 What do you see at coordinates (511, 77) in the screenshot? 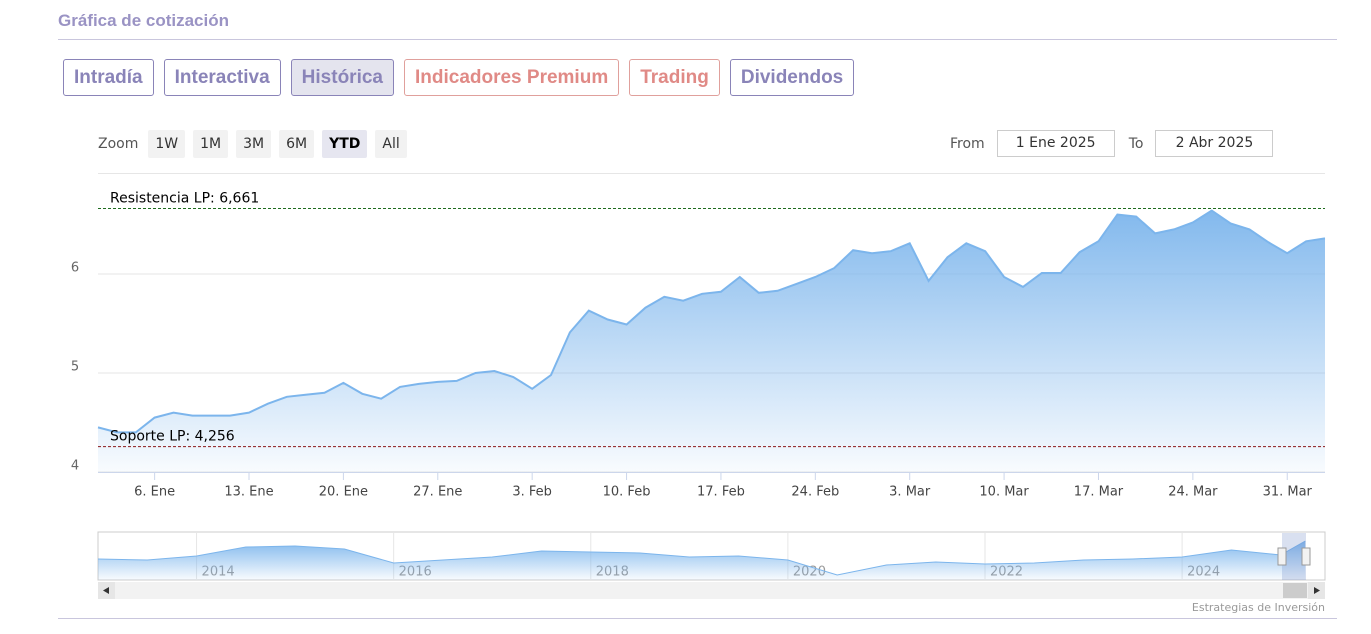
I see `tab: Indicadores Premium` at bounding box center [511, 77].